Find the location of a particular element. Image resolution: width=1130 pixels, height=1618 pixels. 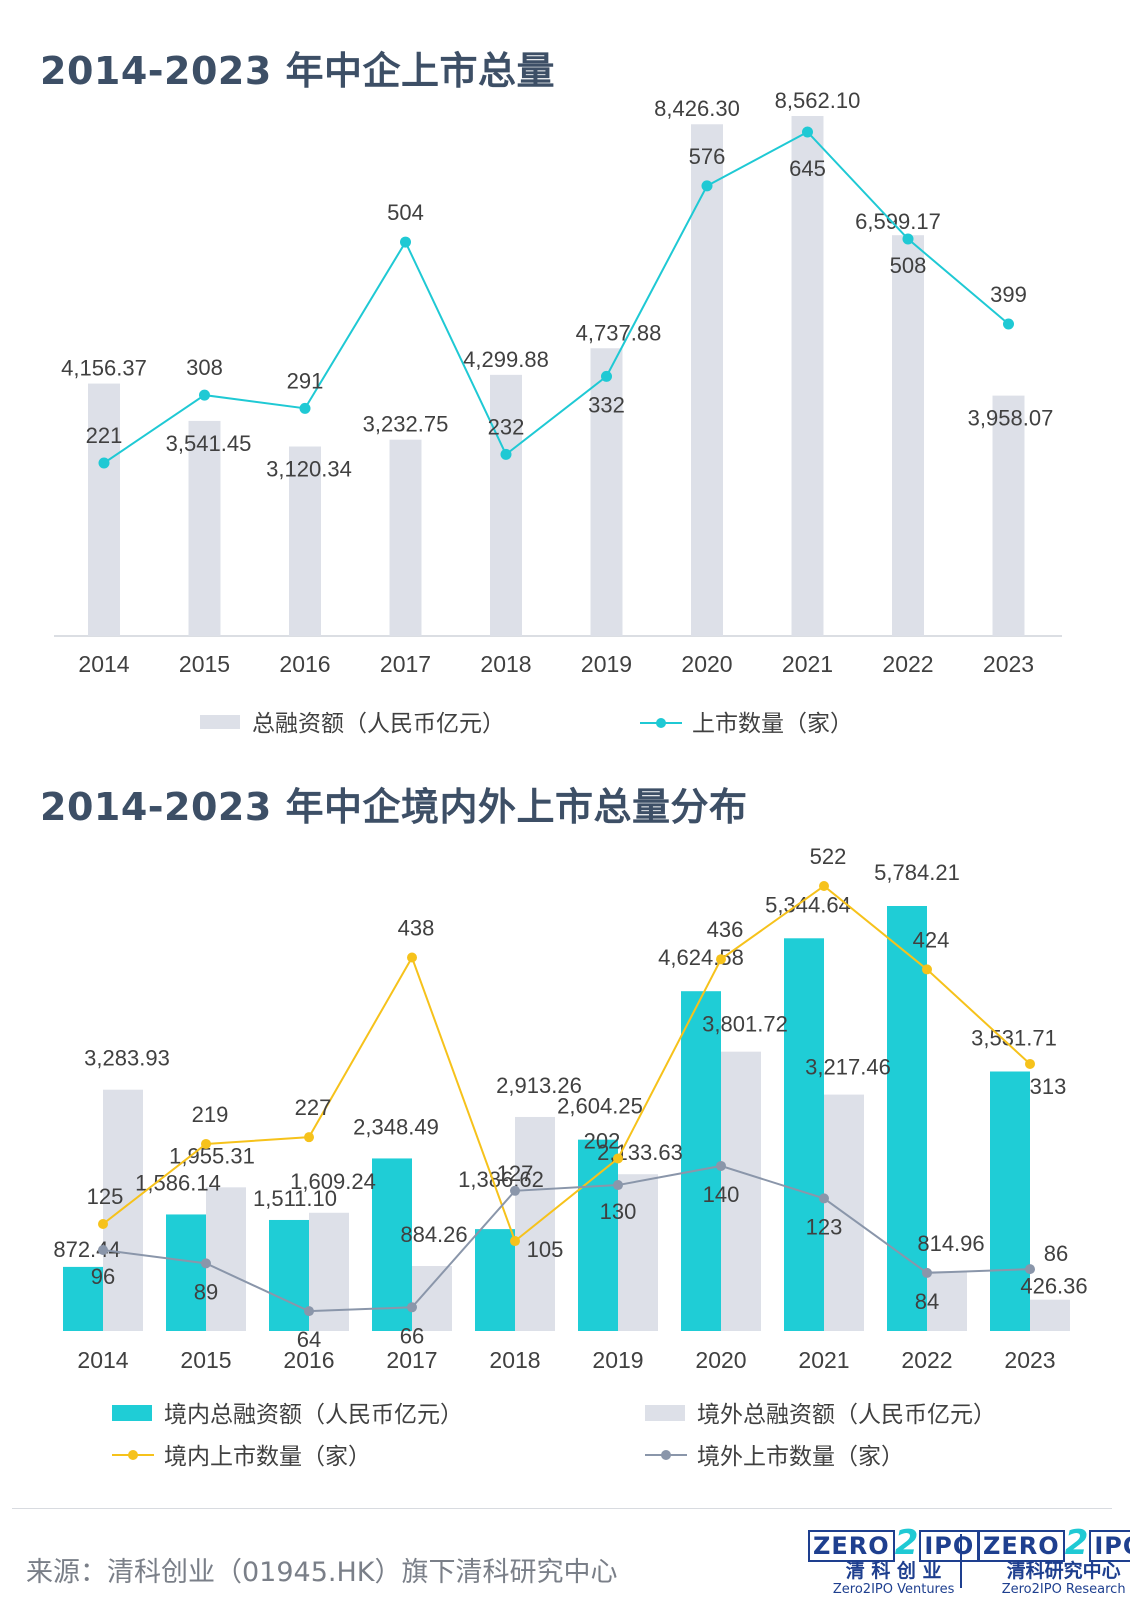

legend-label-listings: 上市数量（家） is located at coordinates (772, 724).